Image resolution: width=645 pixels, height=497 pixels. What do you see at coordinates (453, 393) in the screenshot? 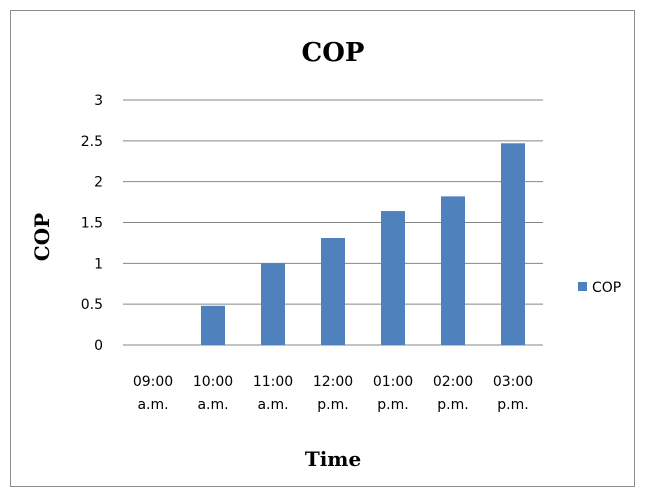
I see `x-tick-label: 02:00 p.m.` at bounding box center [453, 393].